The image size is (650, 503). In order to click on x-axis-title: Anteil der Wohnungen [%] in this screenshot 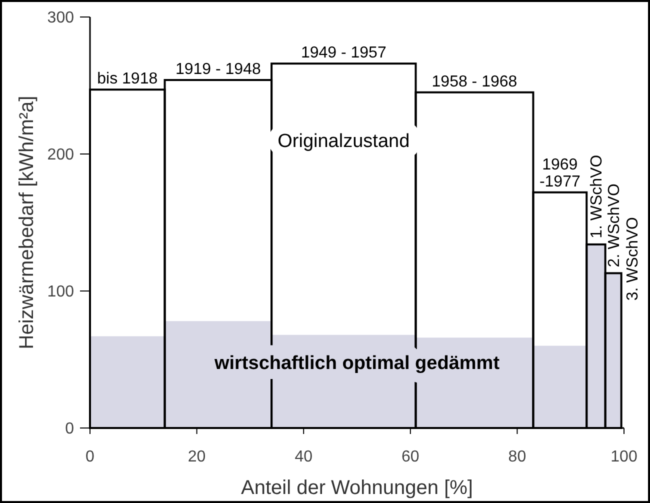, I will do `click(357, 488)`.